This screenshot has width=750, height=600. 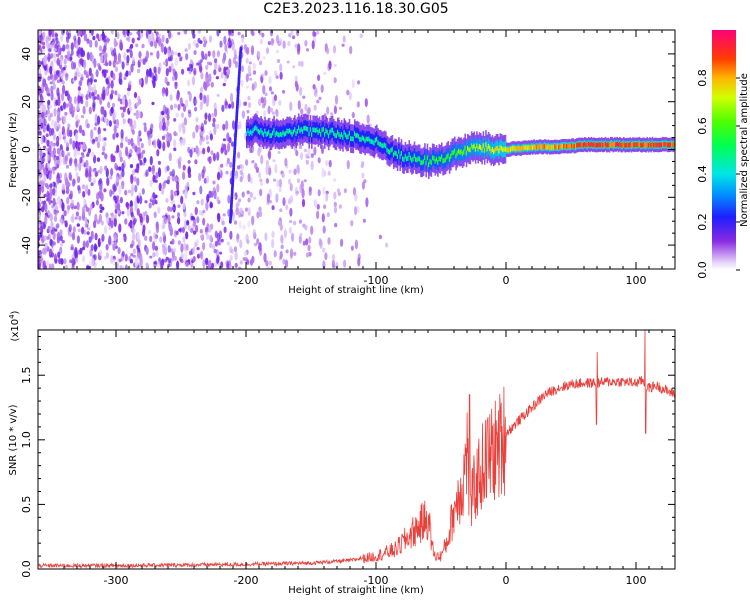 I want to click on x-tick-label: 0, so click(x=506, y=580).